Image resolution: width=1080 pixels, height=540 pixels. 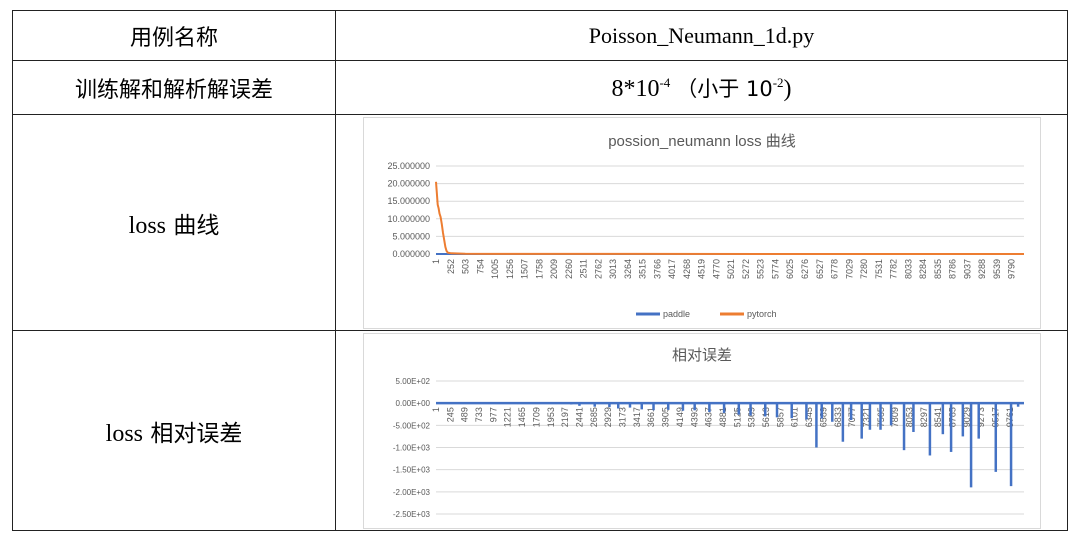 What do you see at coordinates (174, 87) in the screenshot?
I see `label-error: 训练解和解析解误差` at bounding box center [174, 87].